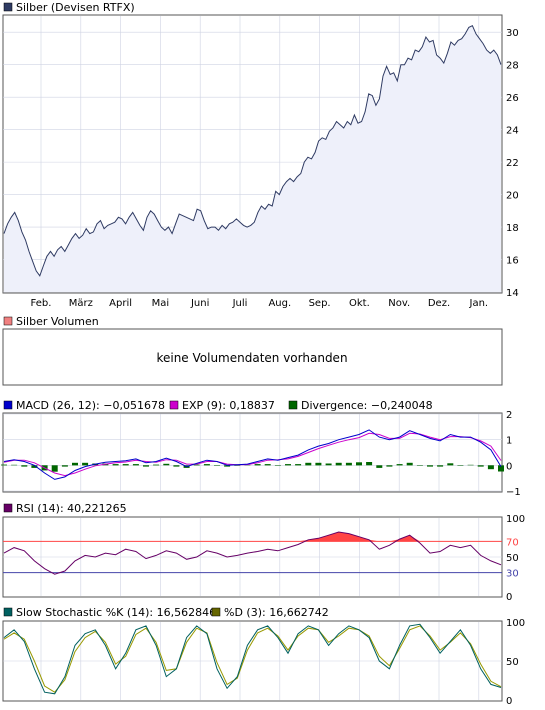 The height and width of the screenshot is (710, 545). Describe the element at coordinates (8, 508) in the screenshot. I see `rsi-legend-swatch` at that location.